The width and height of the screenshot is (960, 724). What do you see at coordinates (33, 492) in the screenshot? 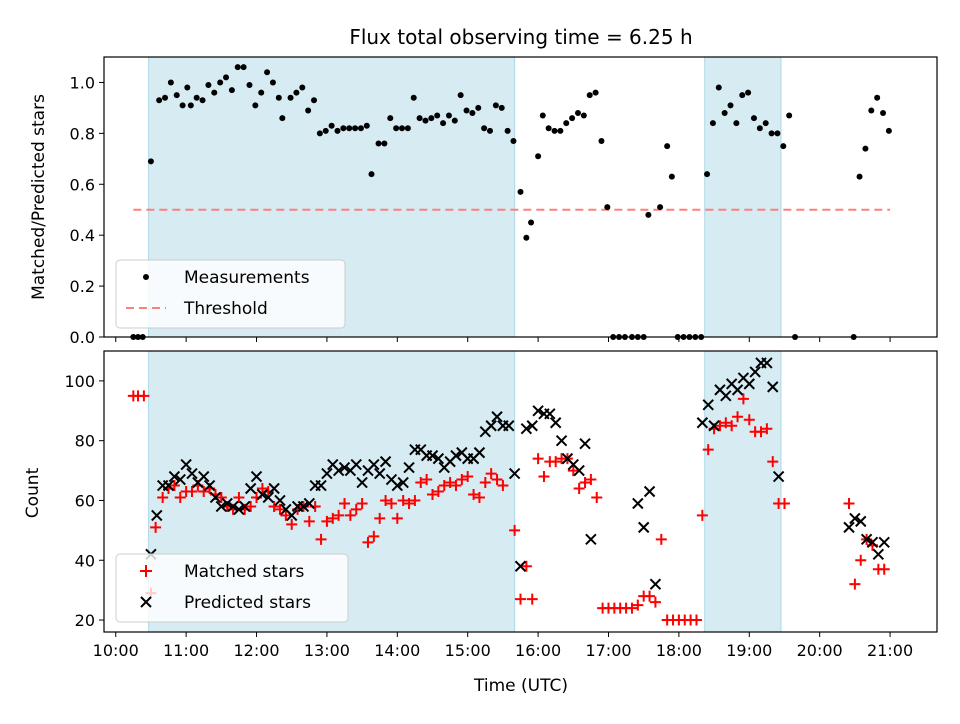
I see `bottom-ylabel: Count` at bounding box center [33, 492].